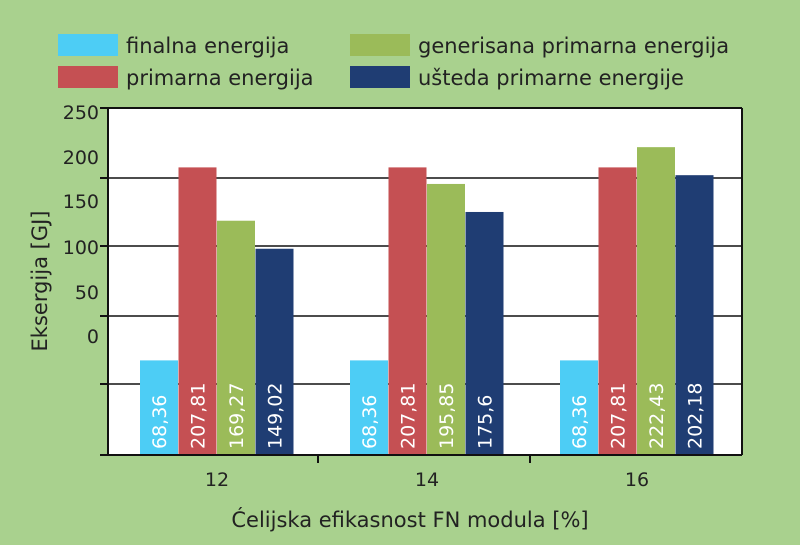 The width and height of the screenshot is (800, 545). Describe the element at coordinates (237, 416) in the screenshot. I see `data-label-12-2: 169,27` at that location.